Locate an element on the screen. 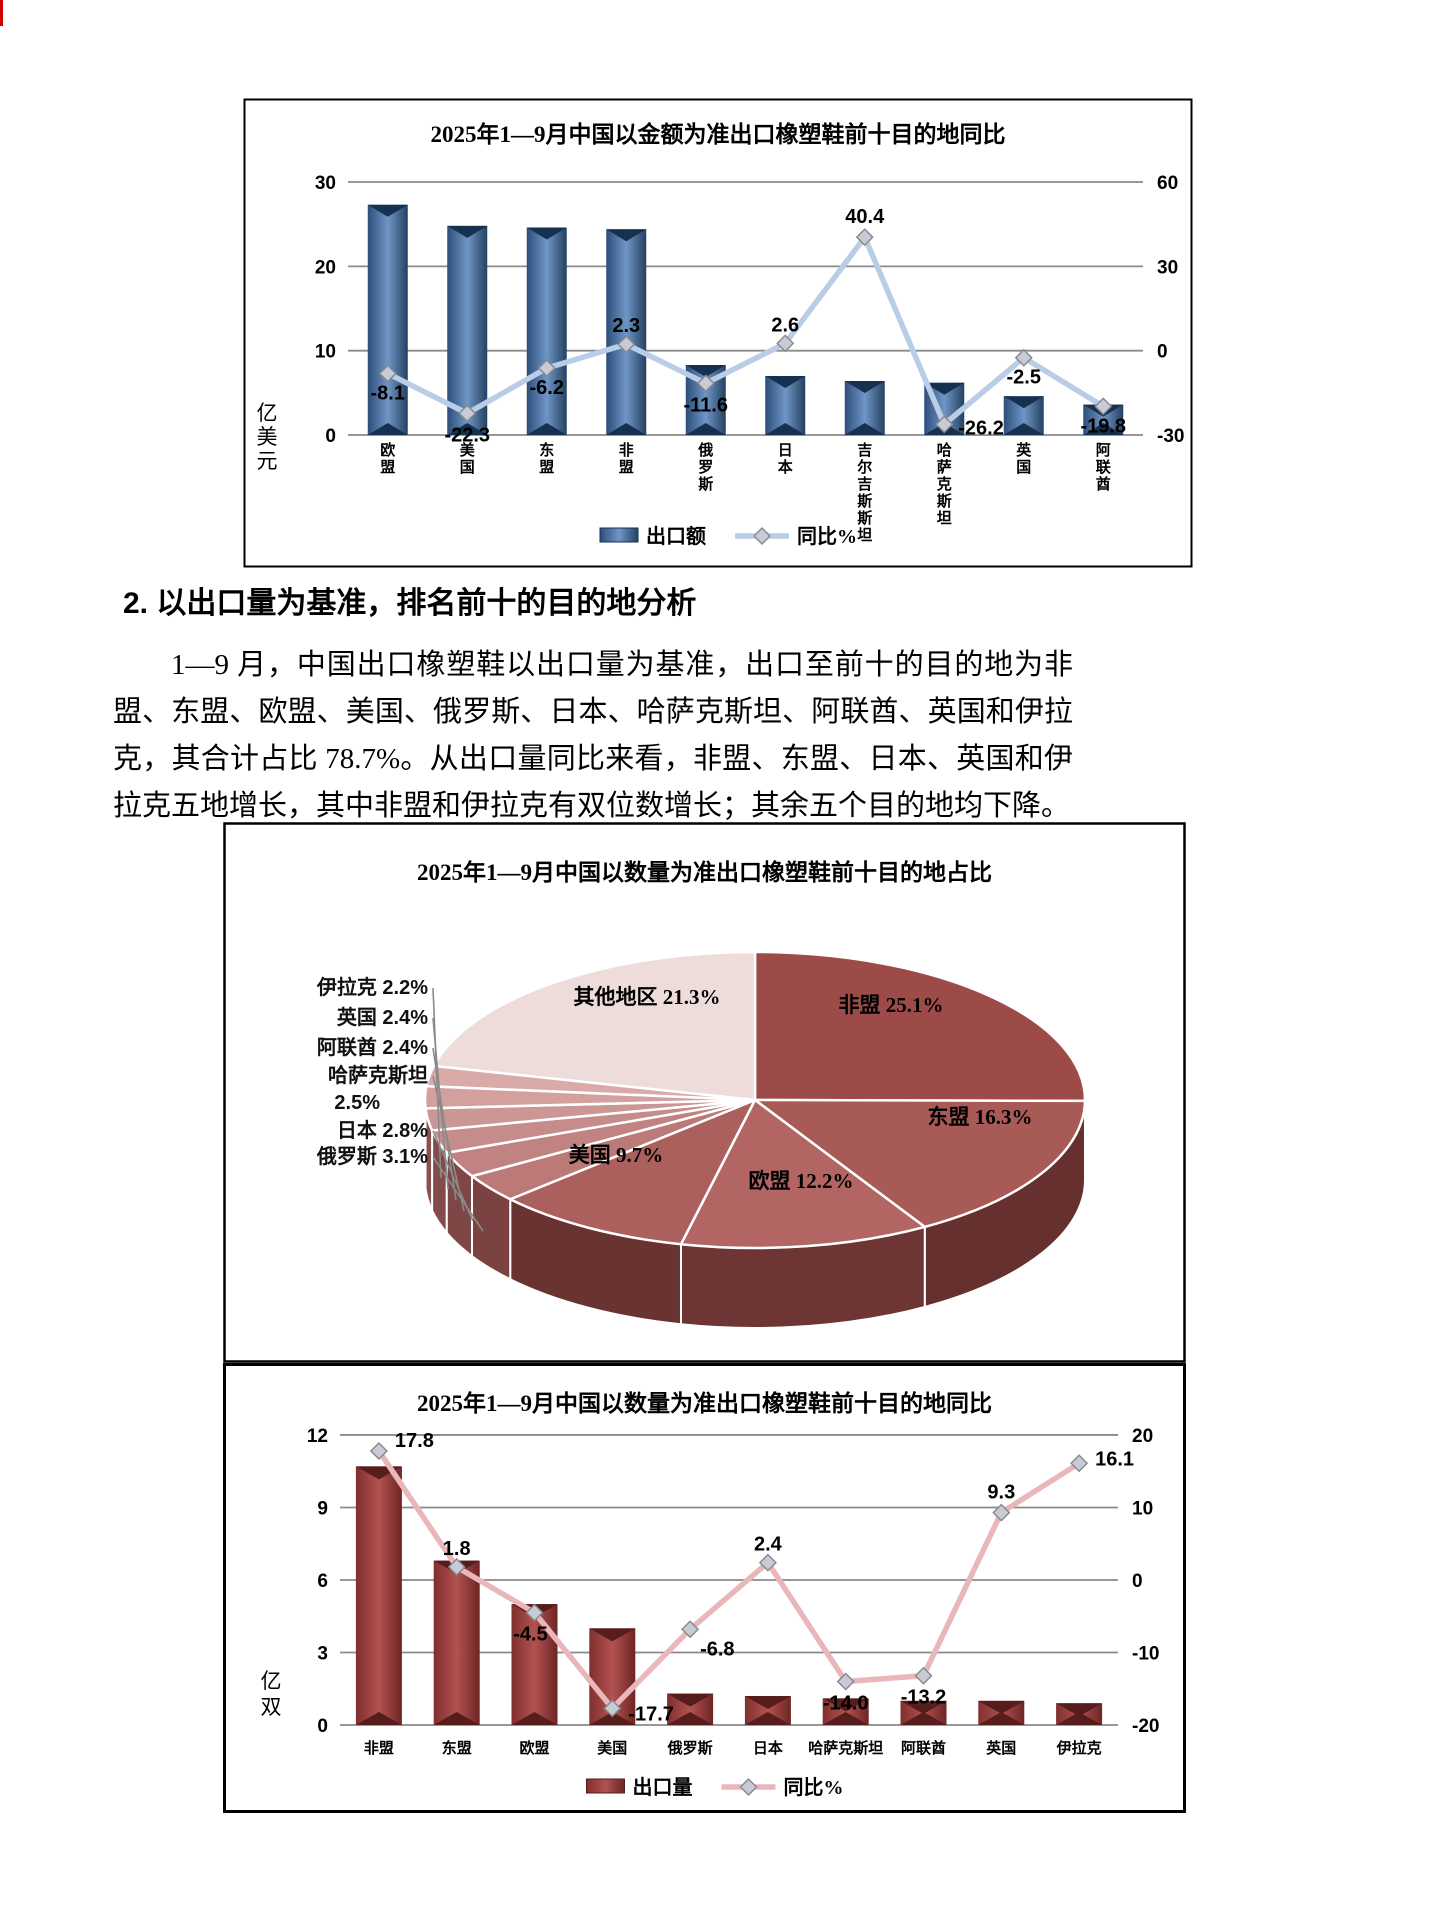 The width and height of the screenshot is (1439, 1918). yoy-data-label: 2.3 is located at coordinates (626, 326).